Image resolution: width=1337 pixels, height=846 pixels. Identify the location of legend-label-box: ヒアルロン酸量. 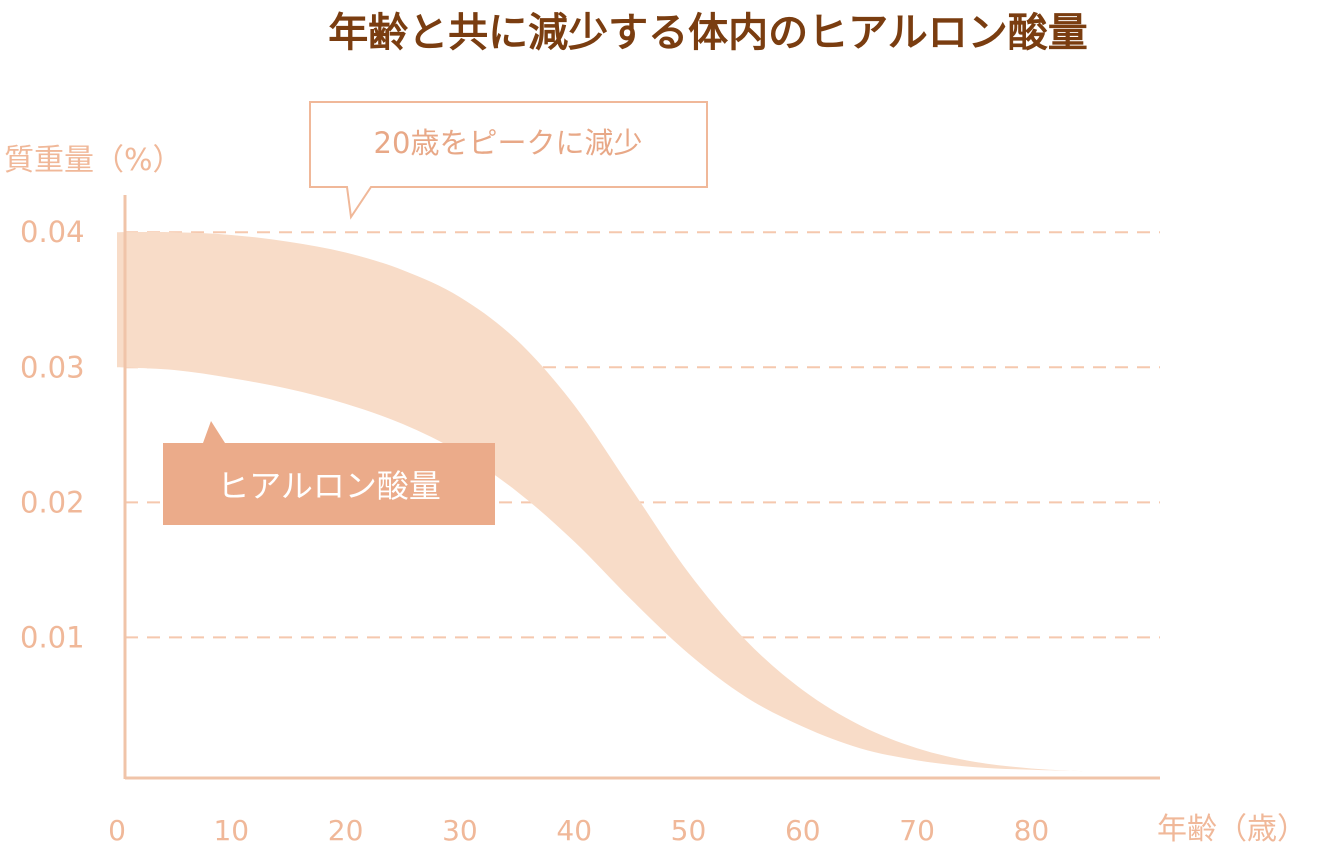
(329, 473).